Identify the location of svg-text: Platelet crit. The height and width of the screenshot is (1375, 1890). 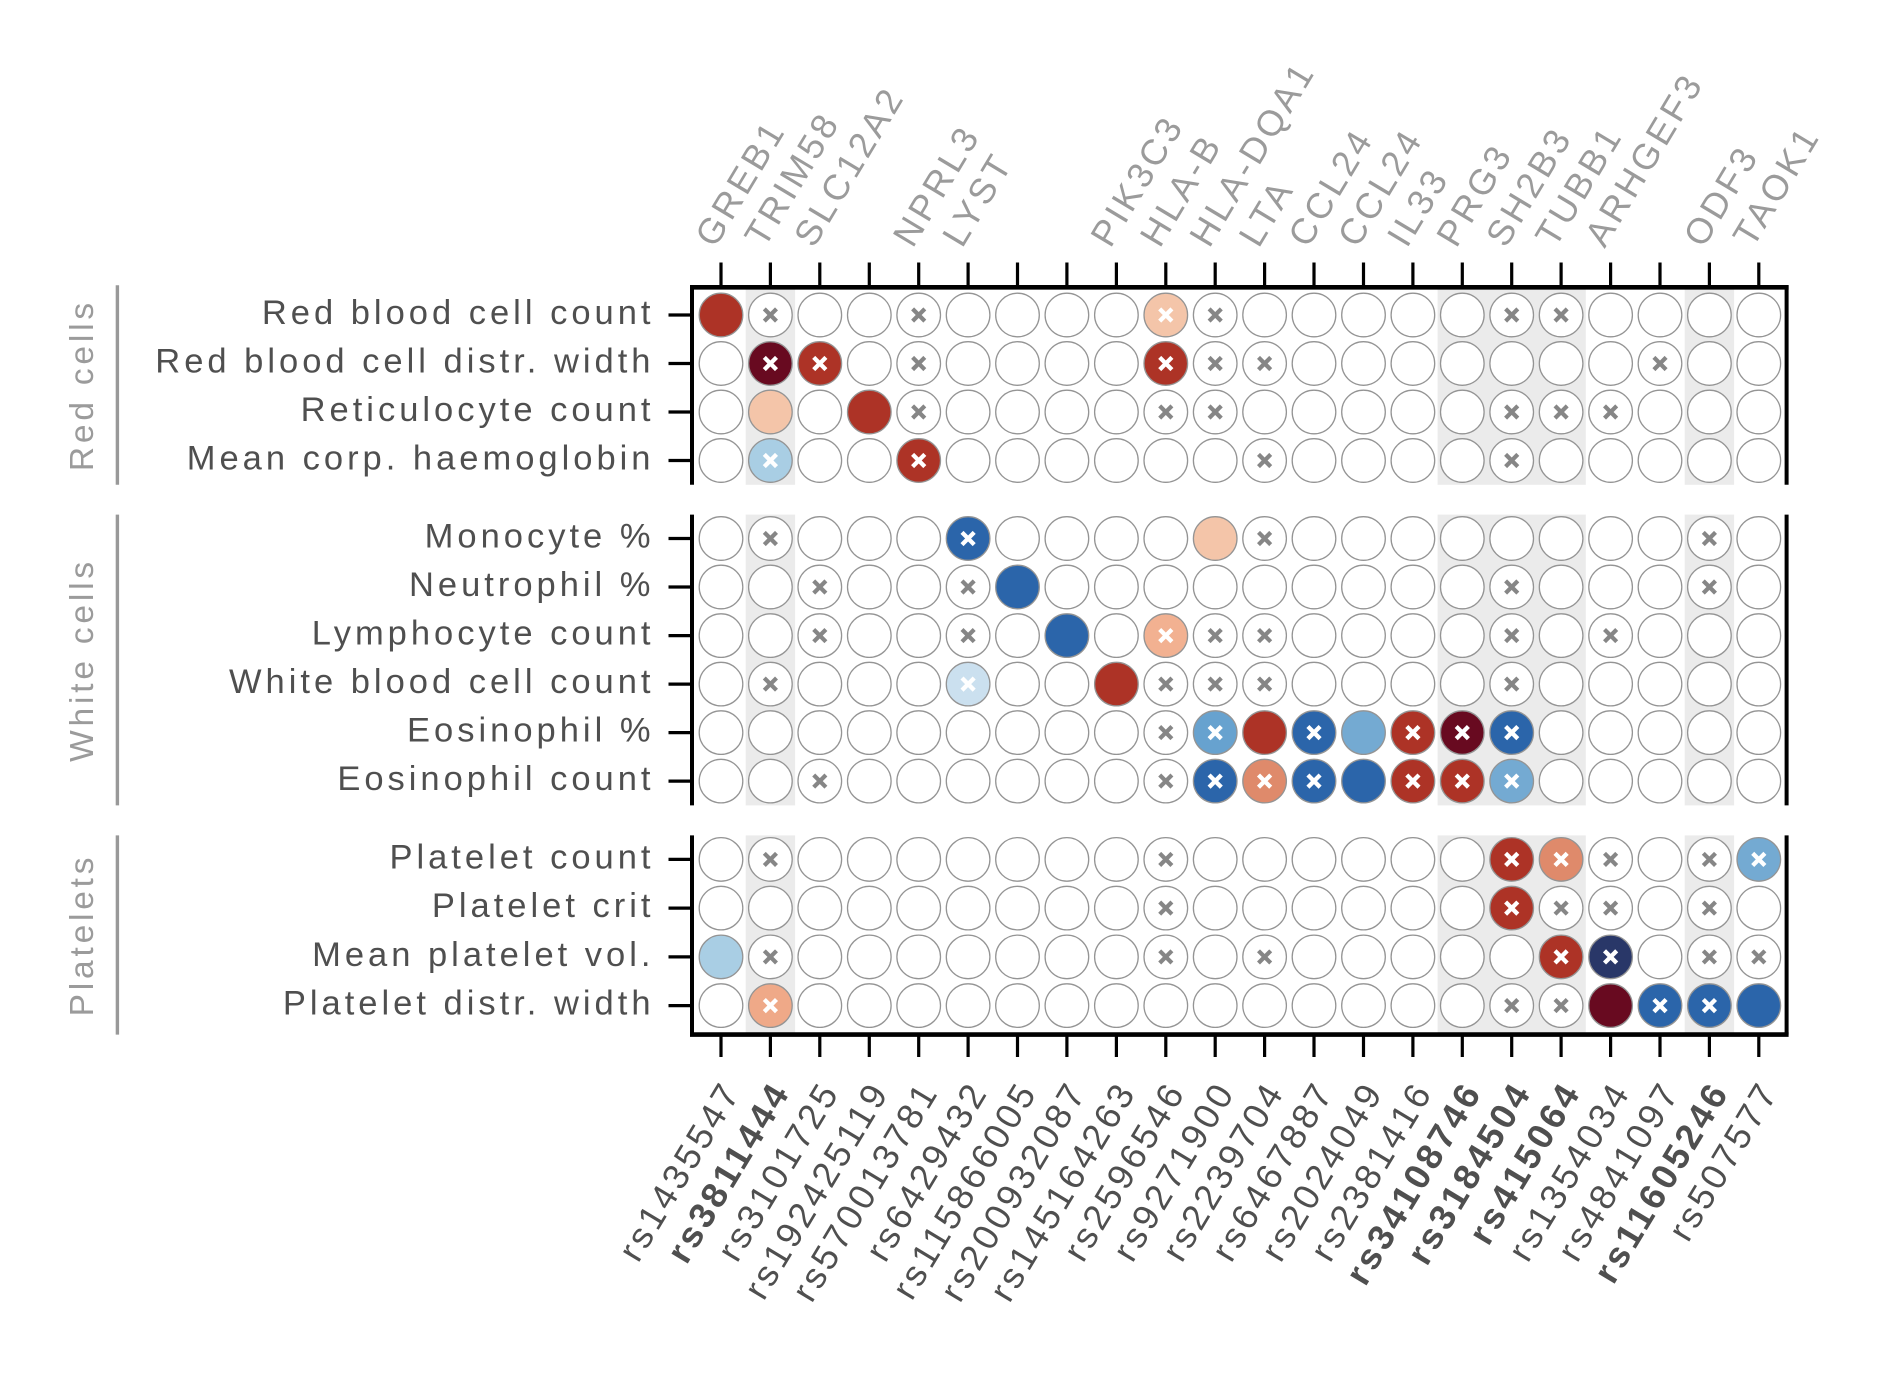
(543, 906).